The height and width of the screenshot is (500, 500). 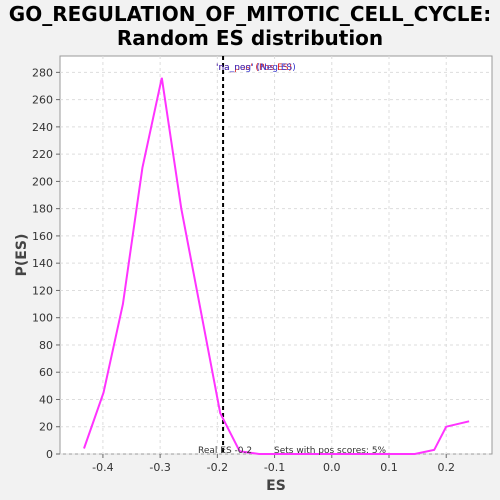 What do you see at coordinates (217, 467) in the screenshot?
I see `x-tick-label: -0.2` at bounding box center [217, 467].